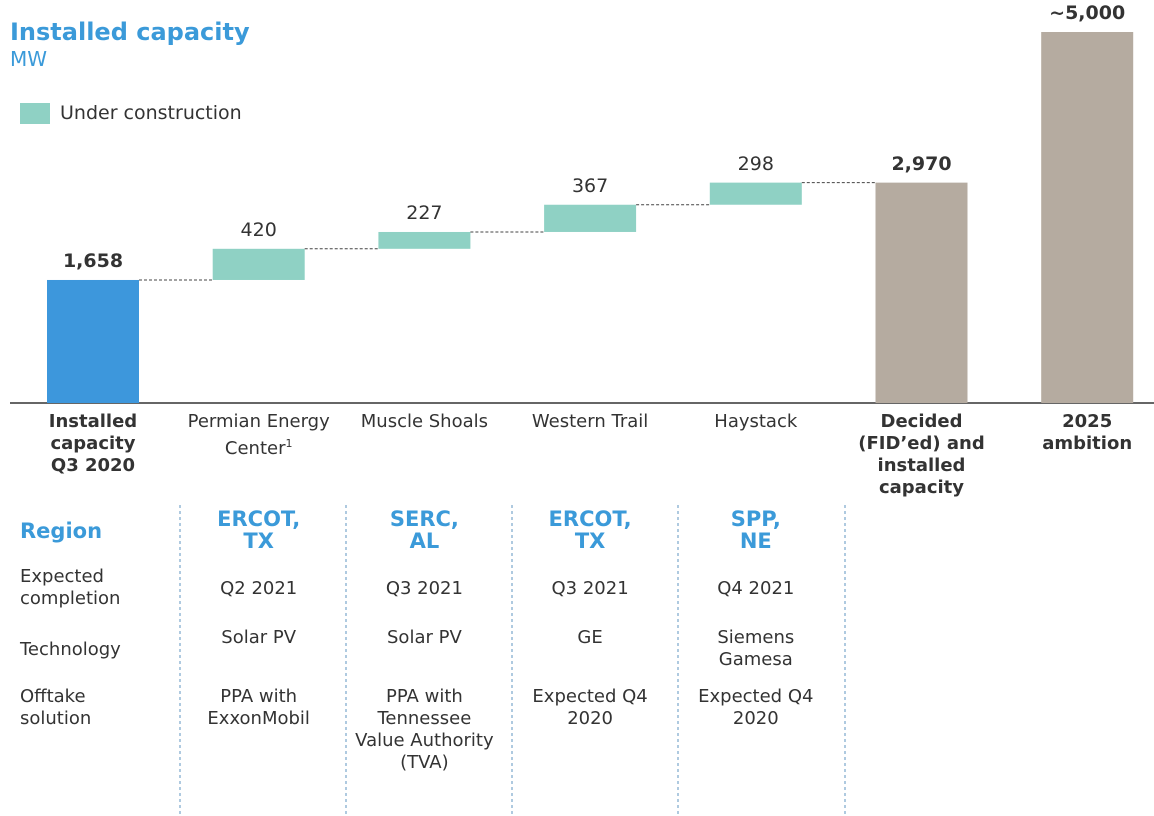  I want to click on data-label: 420, so click(258, 229).